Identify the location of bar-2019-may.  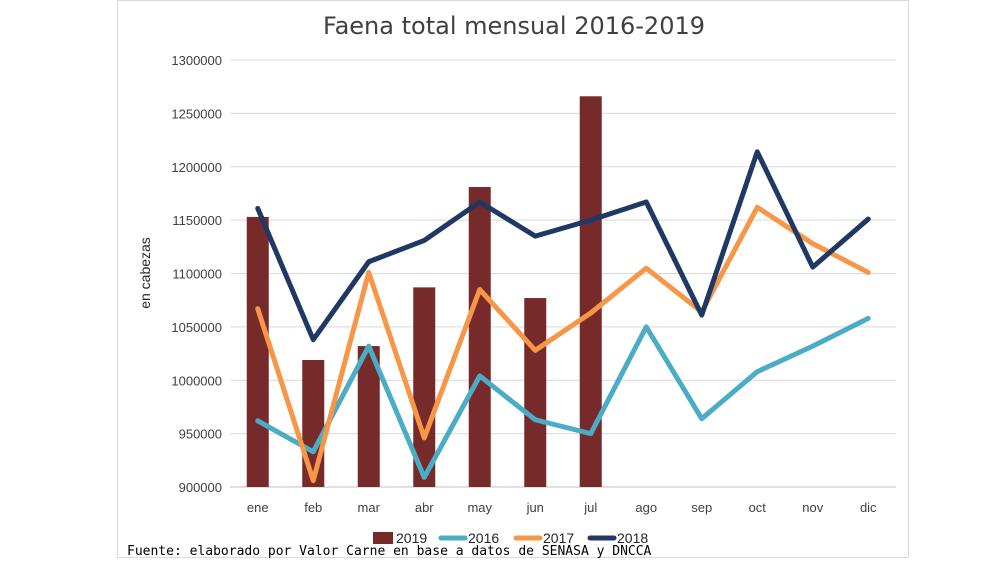
(479, 337).